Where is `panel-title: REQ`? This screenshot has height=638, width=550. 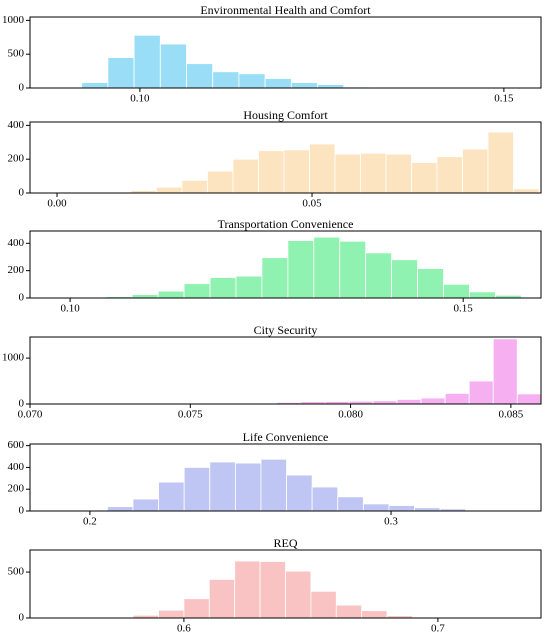
panel-title: REQ is located at coordinates (286, 543).